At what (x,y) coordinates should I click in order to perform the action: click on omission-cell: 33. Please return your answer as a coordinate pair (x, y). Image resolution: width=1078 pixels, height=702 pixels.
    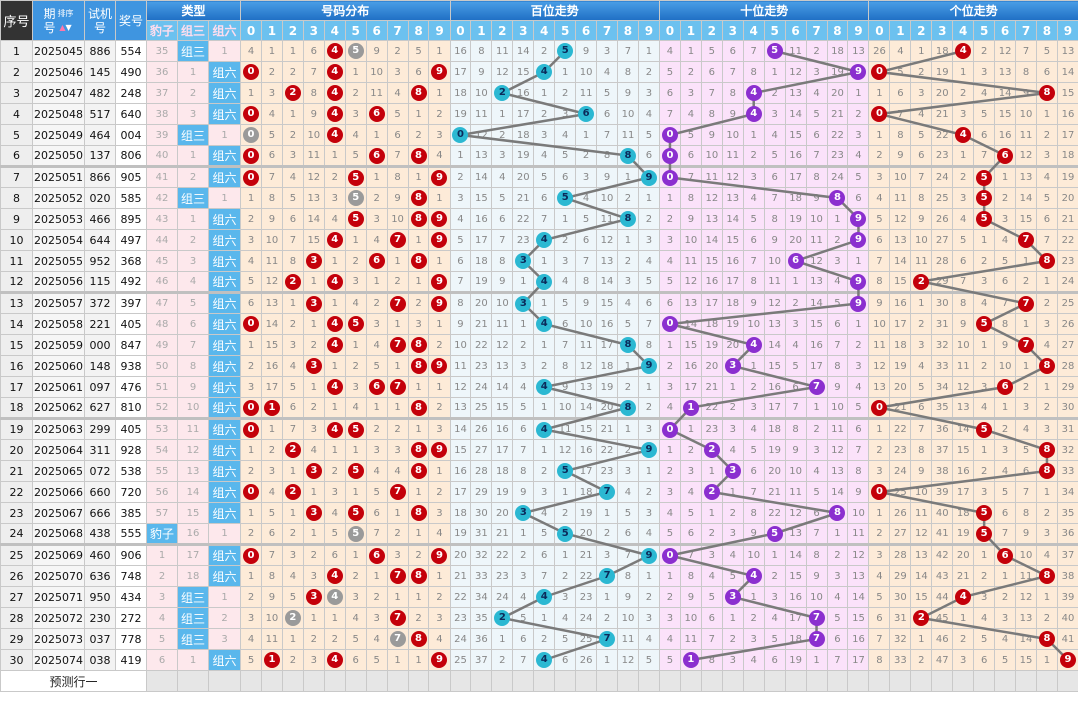
    Looking at the image, I should click on (942, 366).